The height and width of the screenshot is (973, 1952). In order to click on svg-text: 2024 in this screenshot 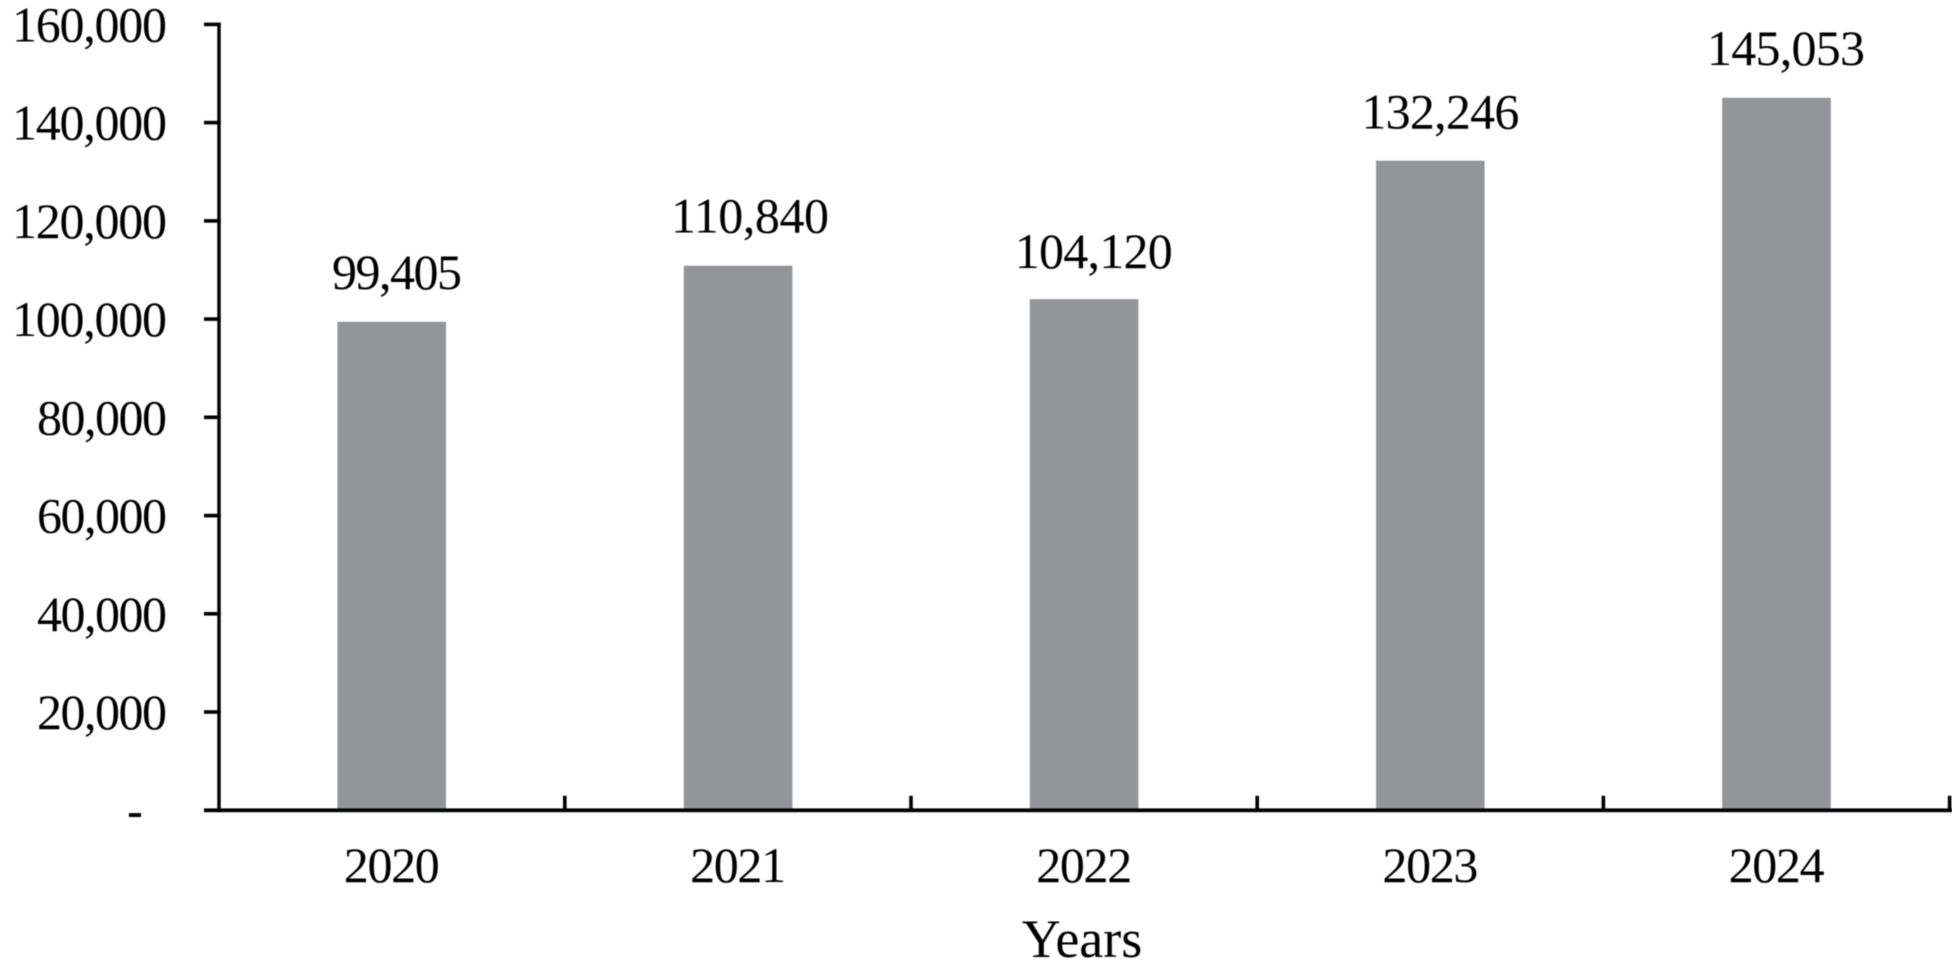, I will do `click(1777, 865)`.